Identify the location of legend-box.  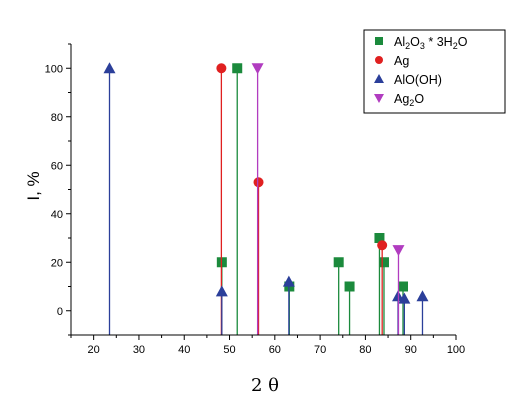
(434, 71).